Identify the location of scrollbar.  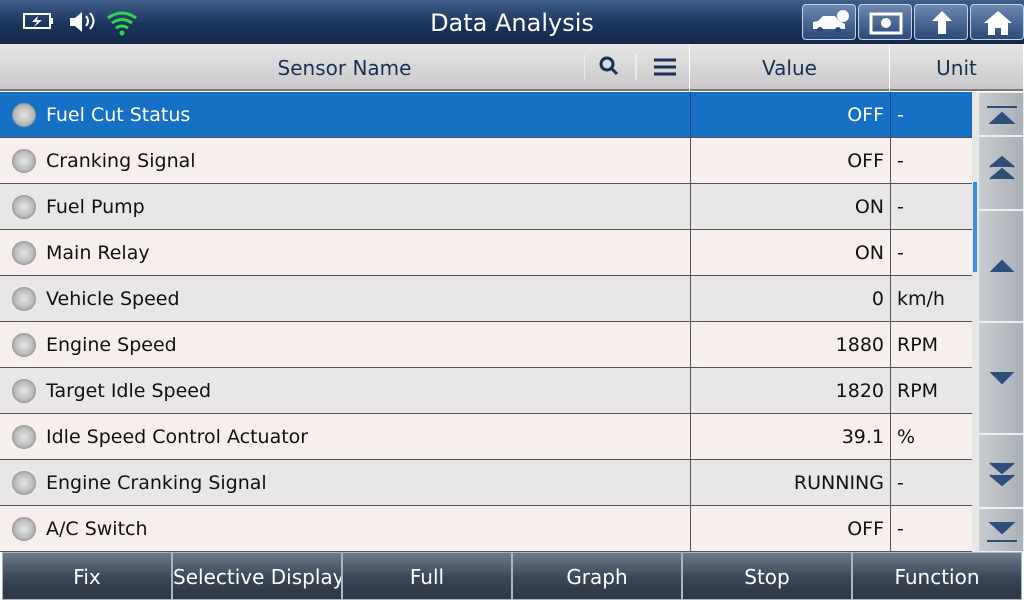
(975, 322).